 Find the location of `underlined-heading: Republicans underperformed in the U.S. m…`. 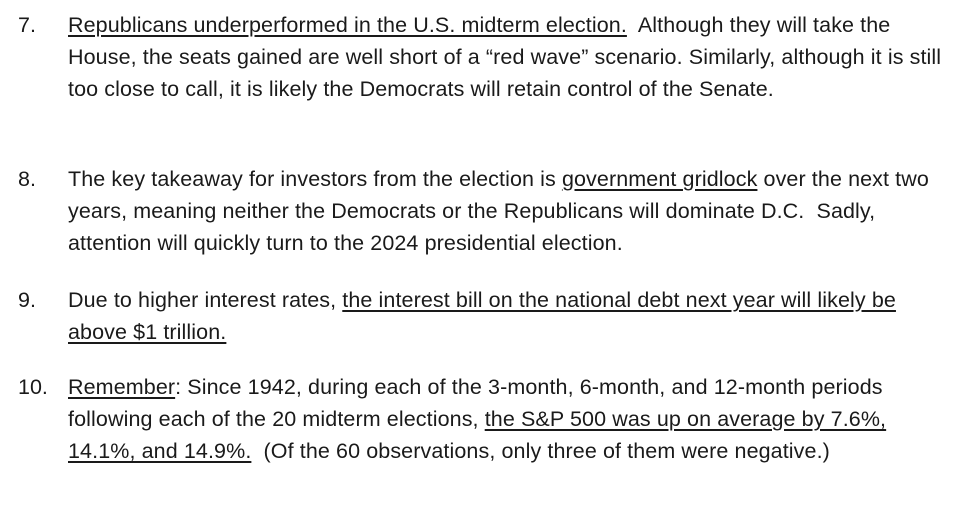

underlined-heading: Republicans underperformed in the U.S. m… is located at coordinates (347, 25).